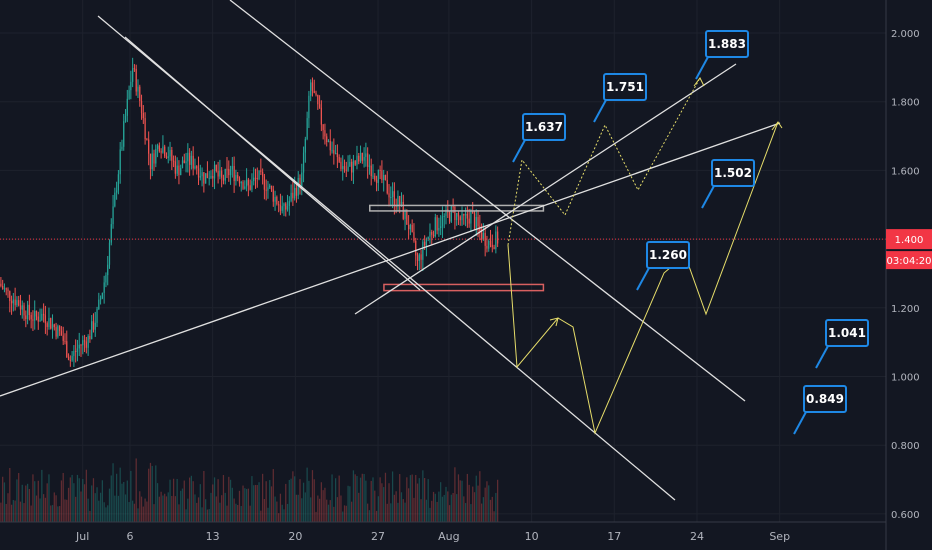 This screenshot has width=932, height=550. I want to click on callout-label: 0.849, so click(825, 399).